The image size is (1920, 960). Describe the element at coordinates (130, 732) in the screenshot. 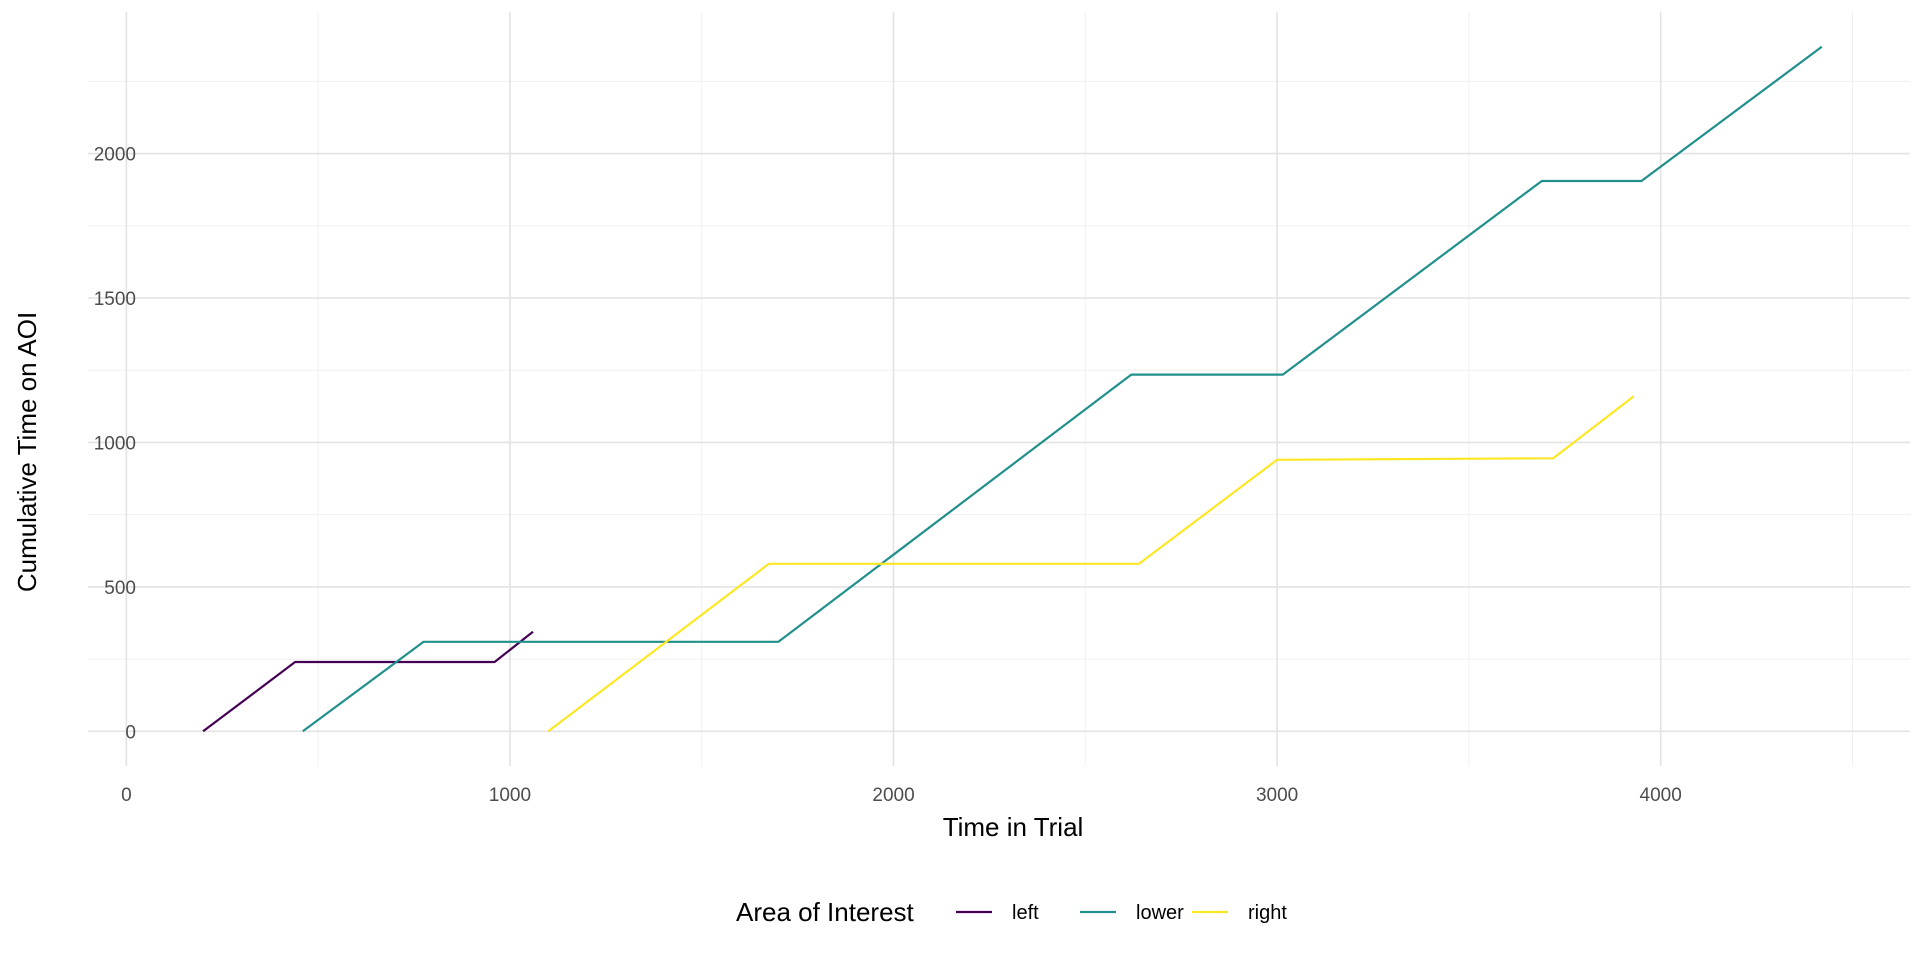

I see `y-tick-label: 0` at that location.